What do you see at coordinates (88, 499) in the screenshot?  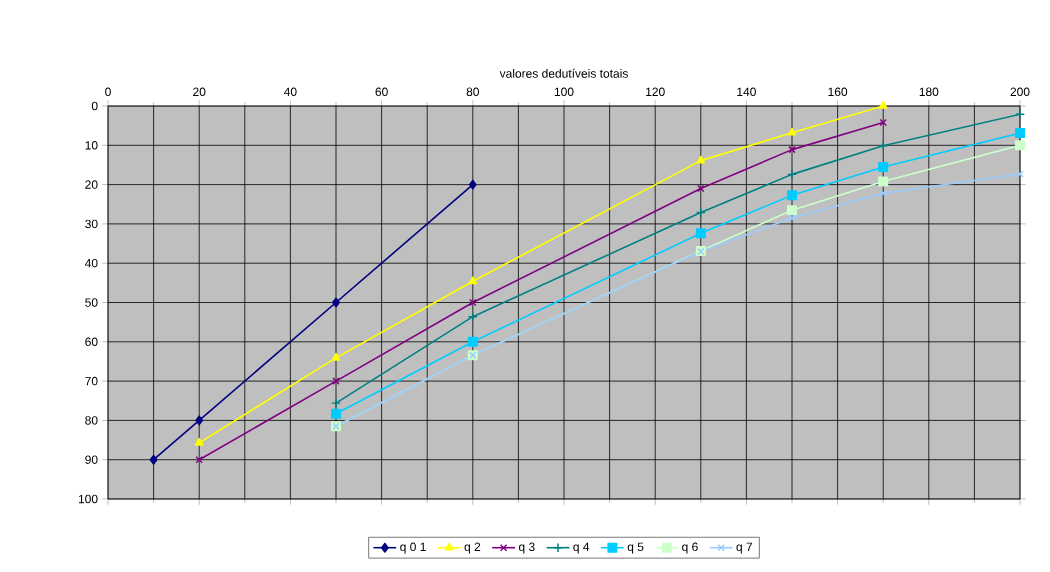 I see `y-tick-label: 100` at bounding box center [88, 499].